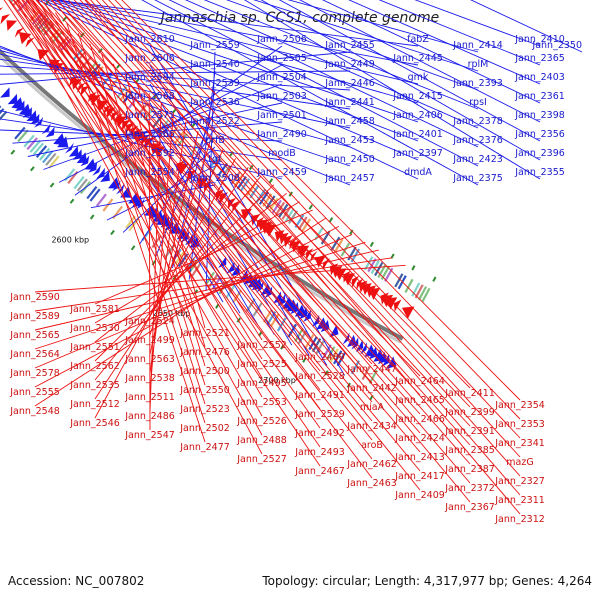 This screenshot has width=600, height=600. Describe the element at coordinates (349, 102) in the screenshot. I see `gene-label-forward: Jann_2441` at that location.